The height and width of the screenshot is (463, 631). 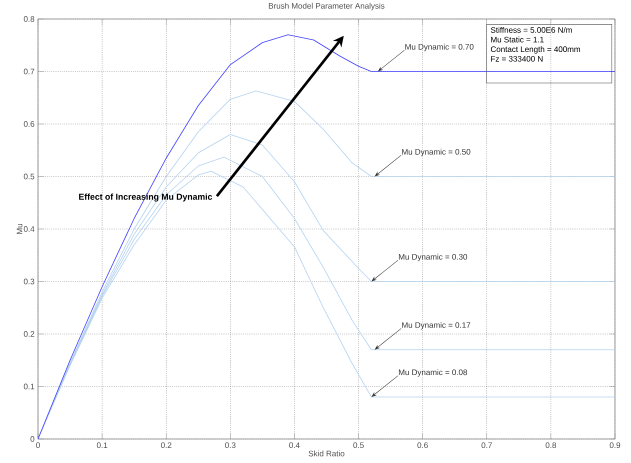 I want to click on y-tick-label: 0.5, so click(x=29, y=177).